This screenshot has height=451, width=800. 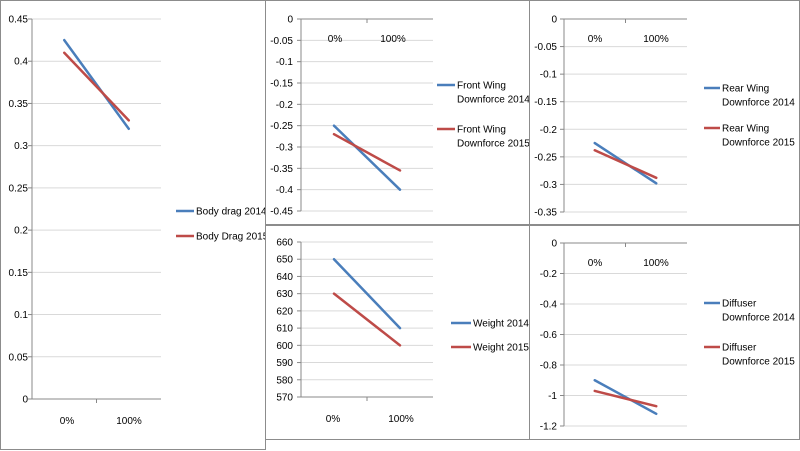 What do you see at coordinates (549, 427) in the screenshot?
I see `y-tick-label: -1.2` at bounding box center [549, 427].